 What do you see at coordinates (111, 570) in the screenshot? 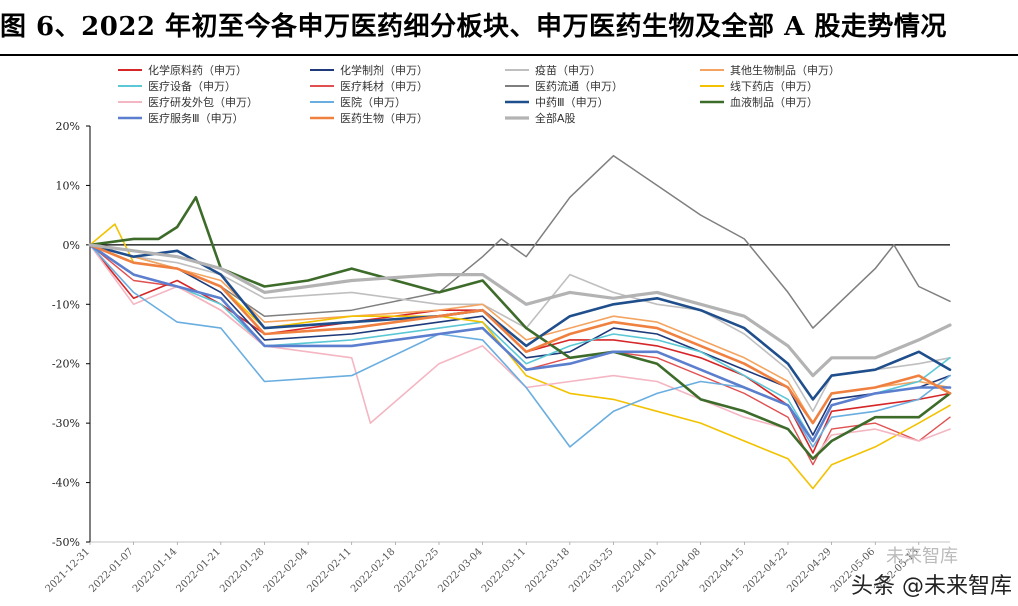
I see `x-tick-label: 2022-01-07` at bounding box center [111, 570].